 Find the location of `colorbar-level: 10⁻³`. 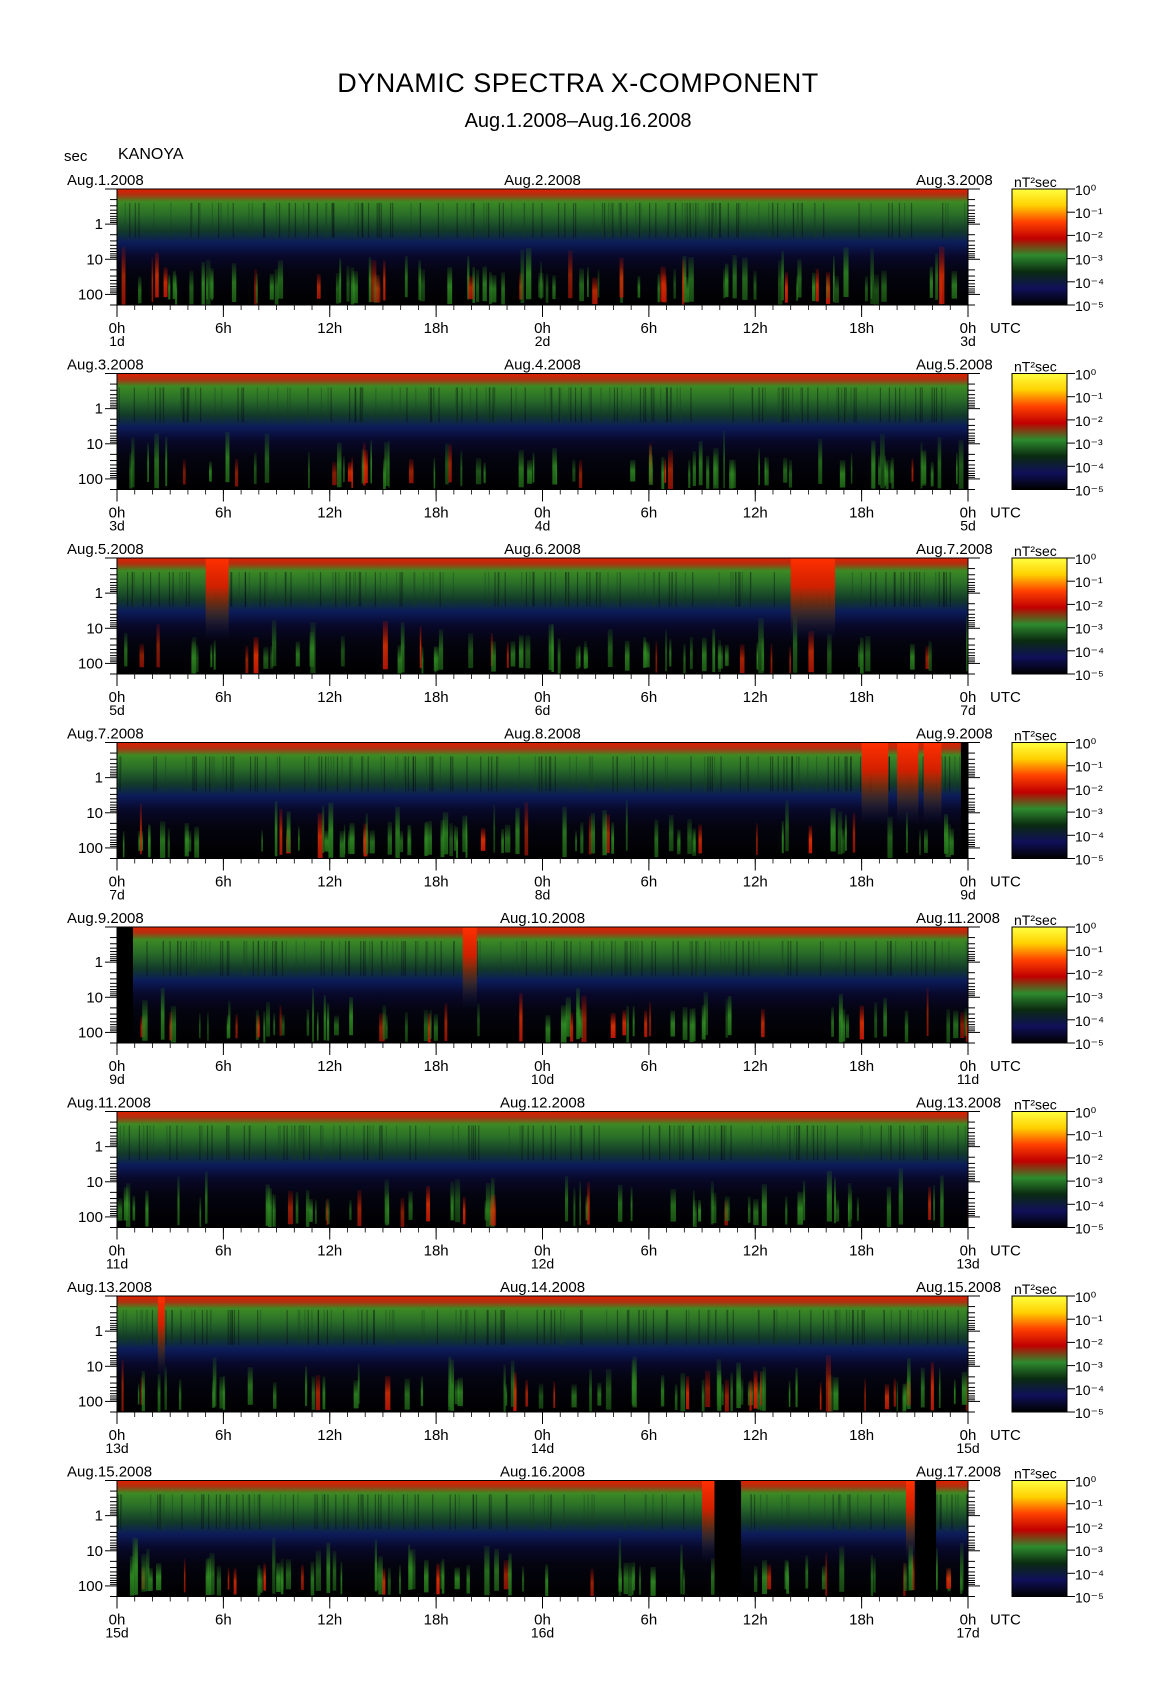

colorbar-level: 10⁻³ is located at coordinates (1089, 1182).